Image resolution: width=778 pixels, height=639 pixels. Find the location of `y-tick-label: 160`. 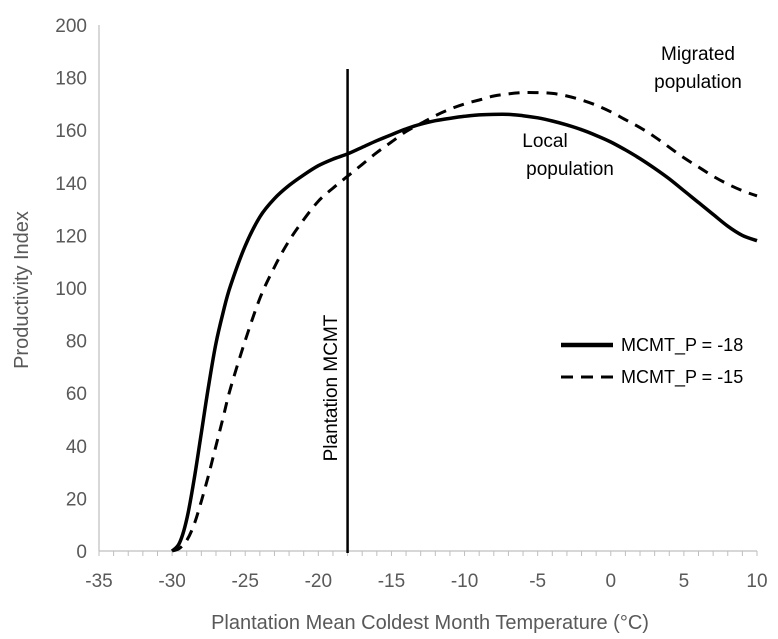

y-tick-label: 160 is located at coordinates (71, 131).